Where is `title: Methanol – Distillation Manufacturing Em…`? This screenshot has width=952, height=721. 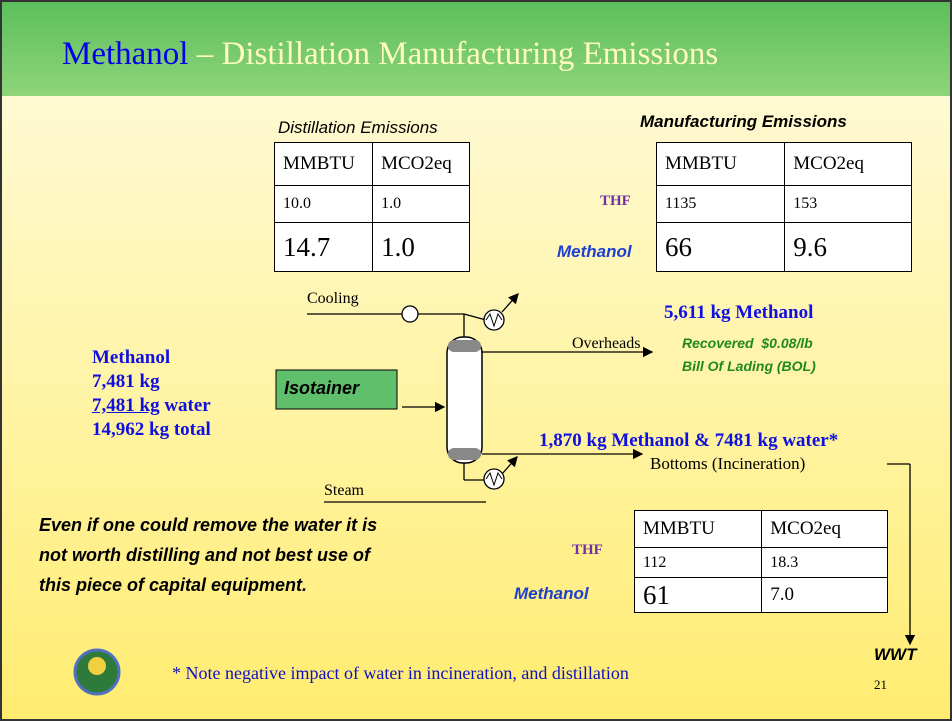 title: Methanol – Distillation Manufacturing Em… is located at coordinates (390, 54).